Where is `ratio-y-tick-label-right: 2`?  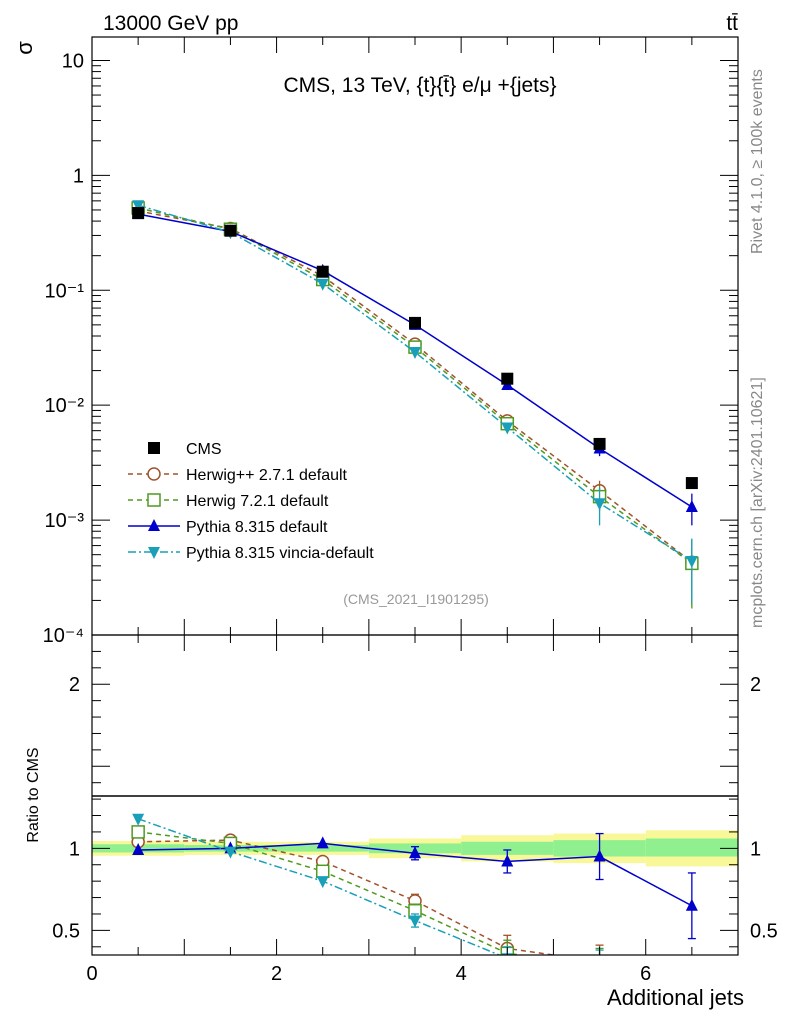 ratio-y-tick-label-right: 2 is located at coordinates (755, 685).